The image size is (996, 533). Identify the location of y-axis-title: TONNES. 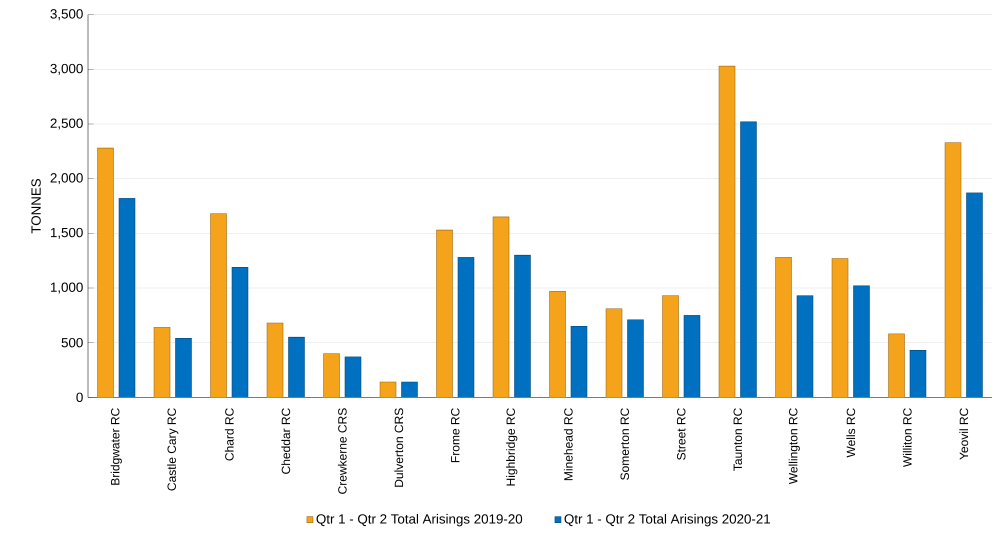
(36, 206).